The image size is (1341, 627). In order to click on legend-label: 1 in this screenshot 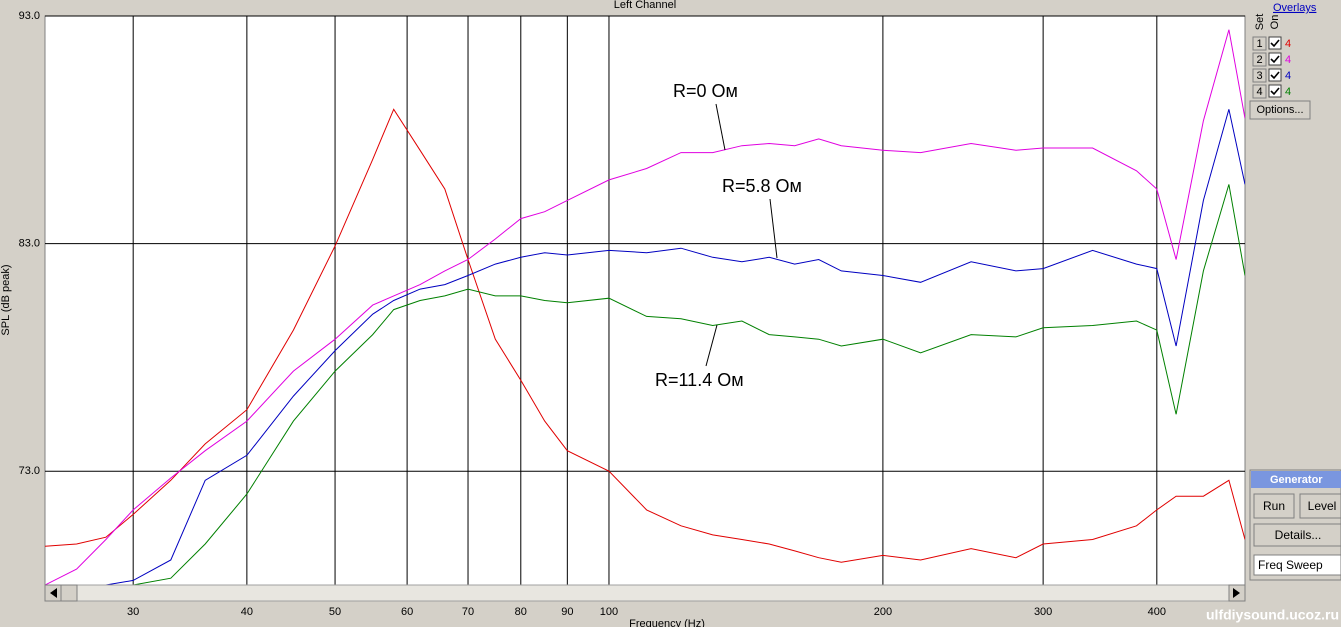, I will do `click(1259, 44)`.